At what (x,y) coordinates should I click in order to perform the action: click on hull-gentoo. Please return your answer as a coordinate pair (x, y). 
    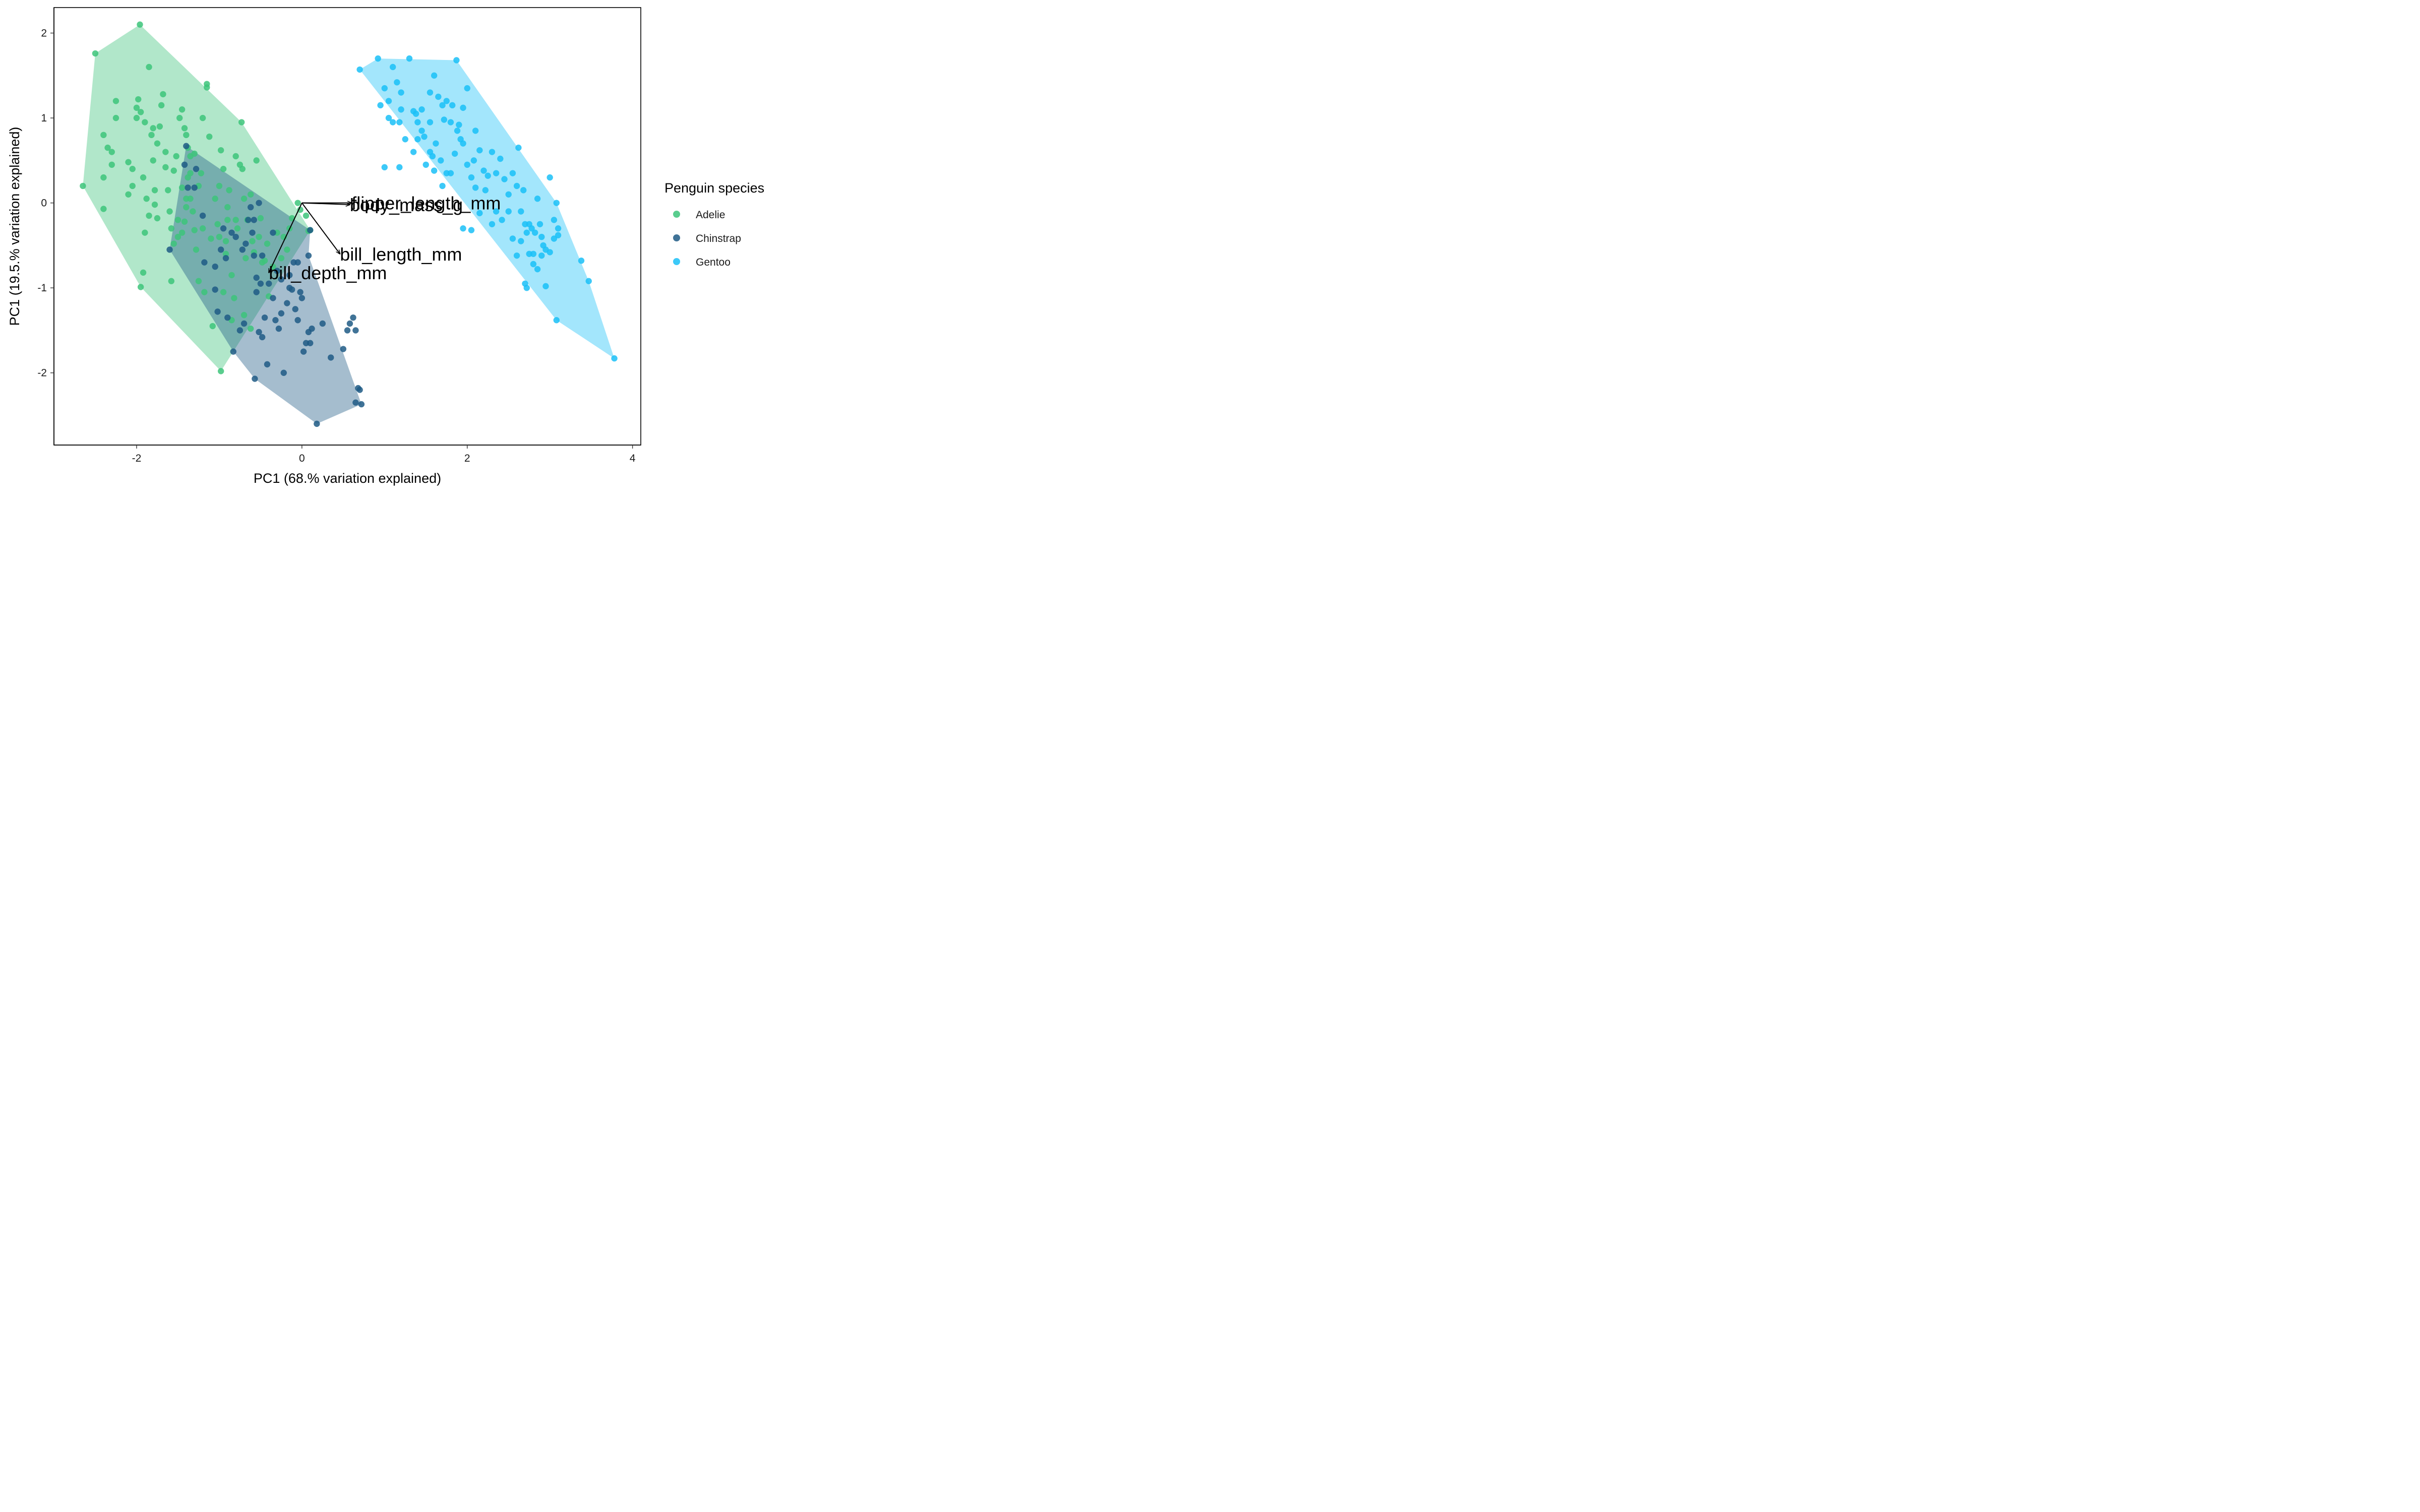
    Looking at the image, I should click on (487, 208).